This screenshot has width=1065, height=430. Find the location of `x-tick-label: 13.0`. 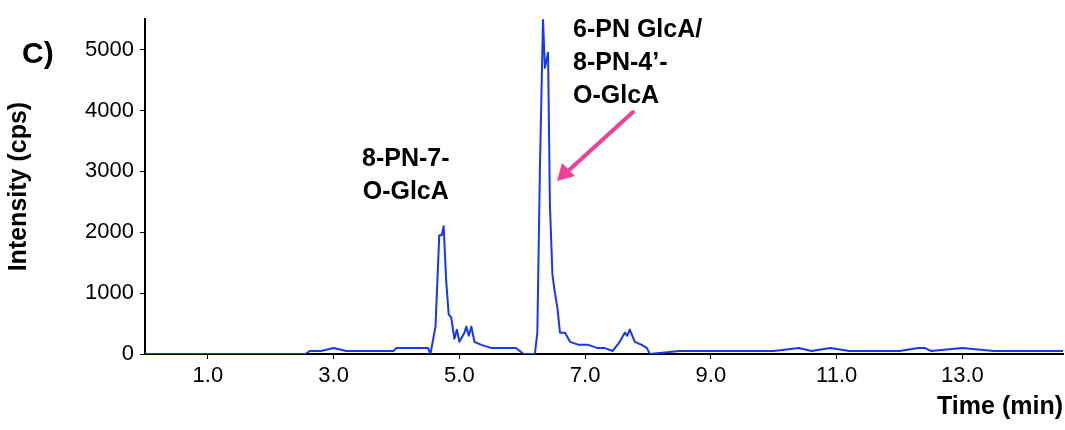

x-tick-label: 13.0 is located at coordinates (962, 375).